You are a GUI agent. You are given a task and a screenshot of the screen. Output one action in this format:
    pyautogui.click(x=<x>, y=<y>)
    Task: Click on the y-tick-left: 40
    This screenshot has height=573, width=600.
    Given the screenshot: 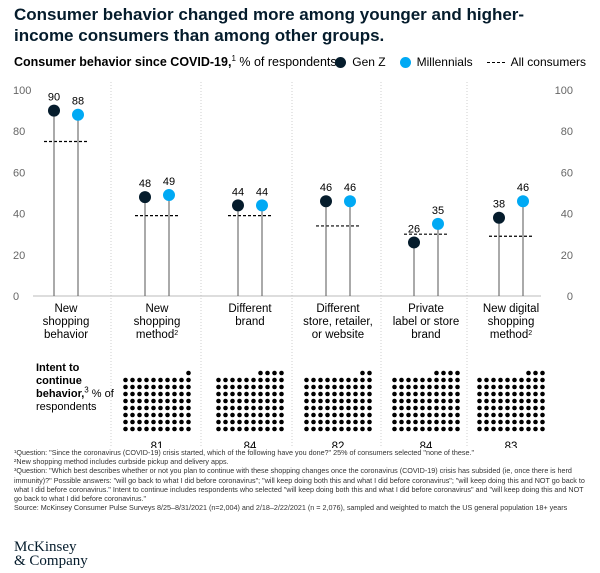 What is the action you would take?
    pyautogui.click(x=19, y=215)
    